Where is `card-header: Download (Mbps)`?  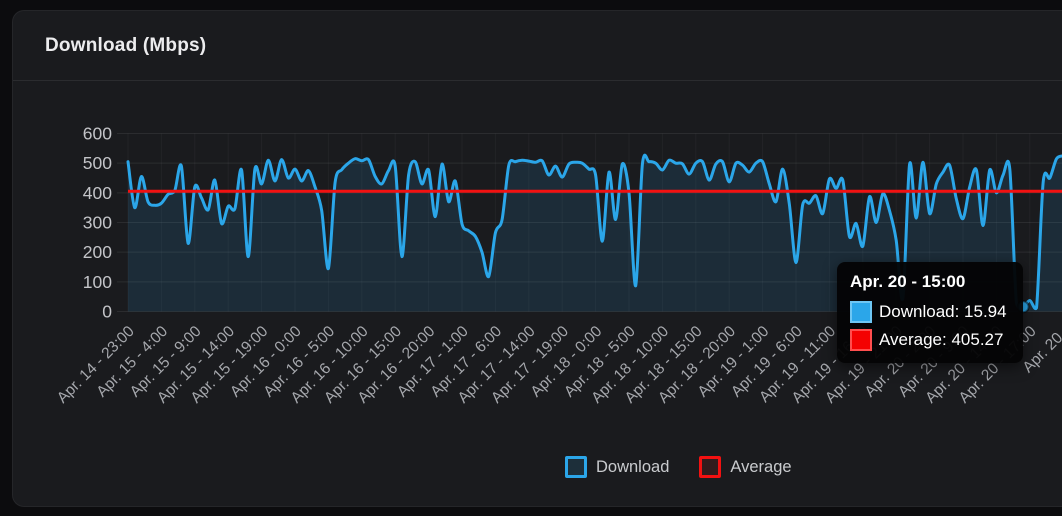
card-header: Download (Mbps) is located at coordinates (537, 46).